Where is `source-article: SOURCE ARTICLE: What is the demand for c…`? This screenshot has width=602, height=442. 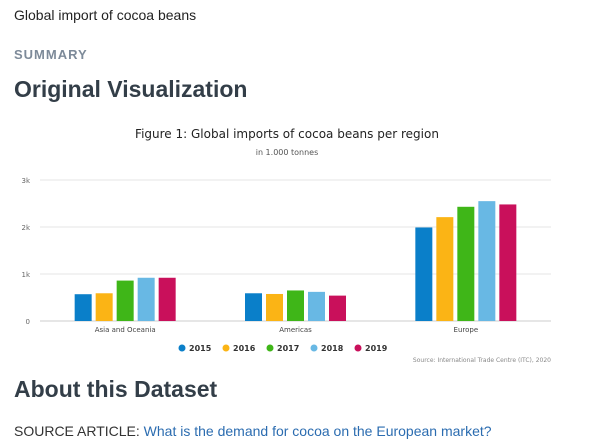 source-article: SOURCE ARTICLE: What is the demand for c… is located at coordinates (253, 431).